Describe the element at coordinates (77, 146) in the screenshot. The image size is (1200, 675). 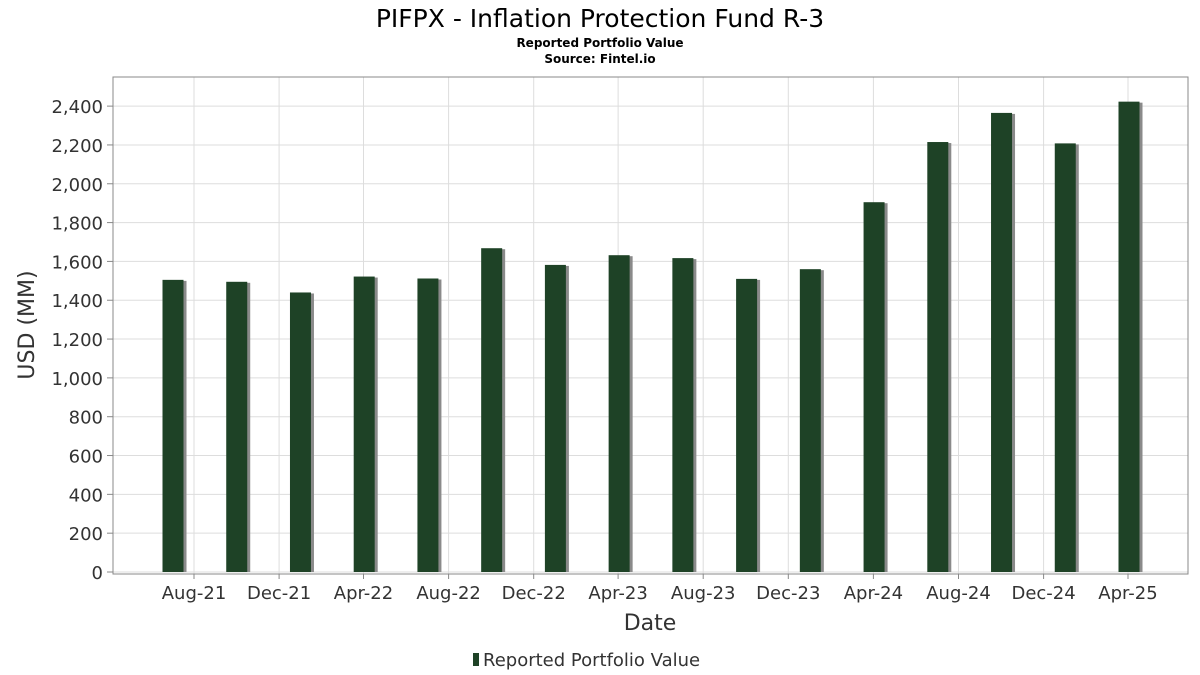
I see `y-tick-label: 2,200` at that location.